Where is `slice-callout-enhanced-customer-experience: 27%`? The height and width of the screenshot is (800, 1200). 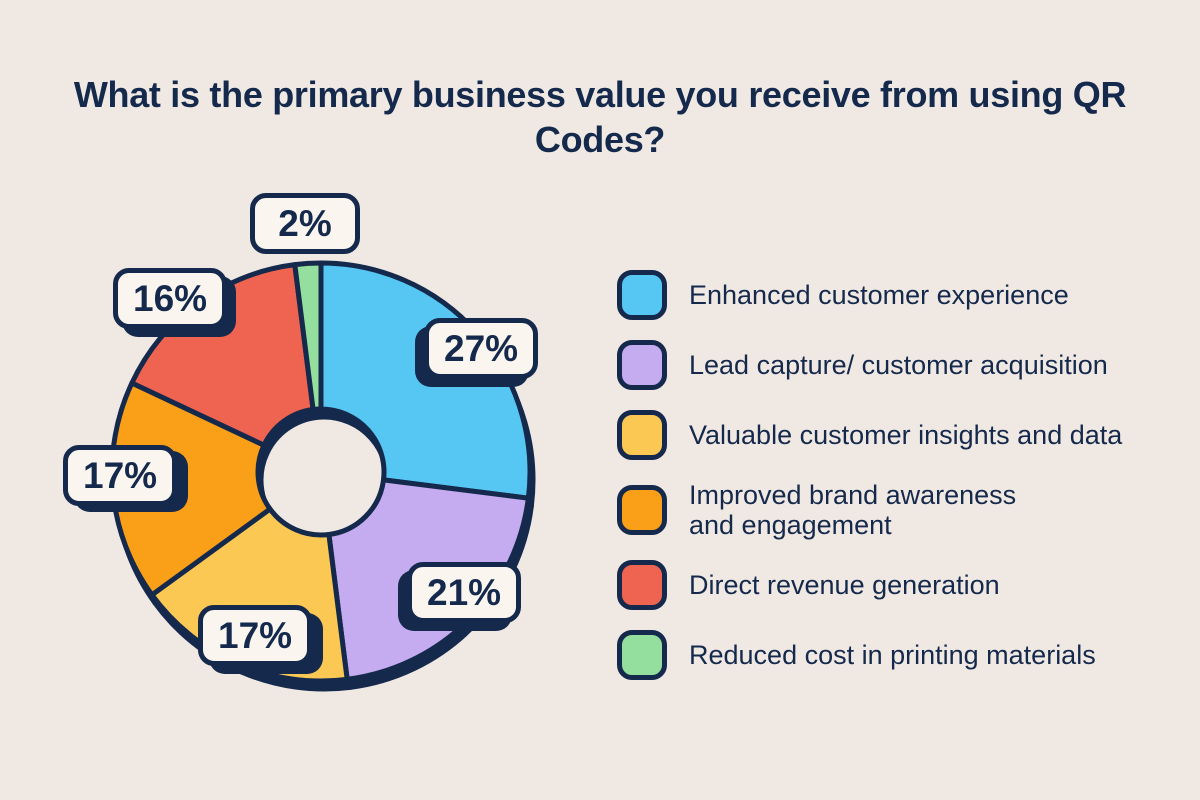
slice-callout-enhanced-customer-experience: 27% is located at coordinates (481, 348).